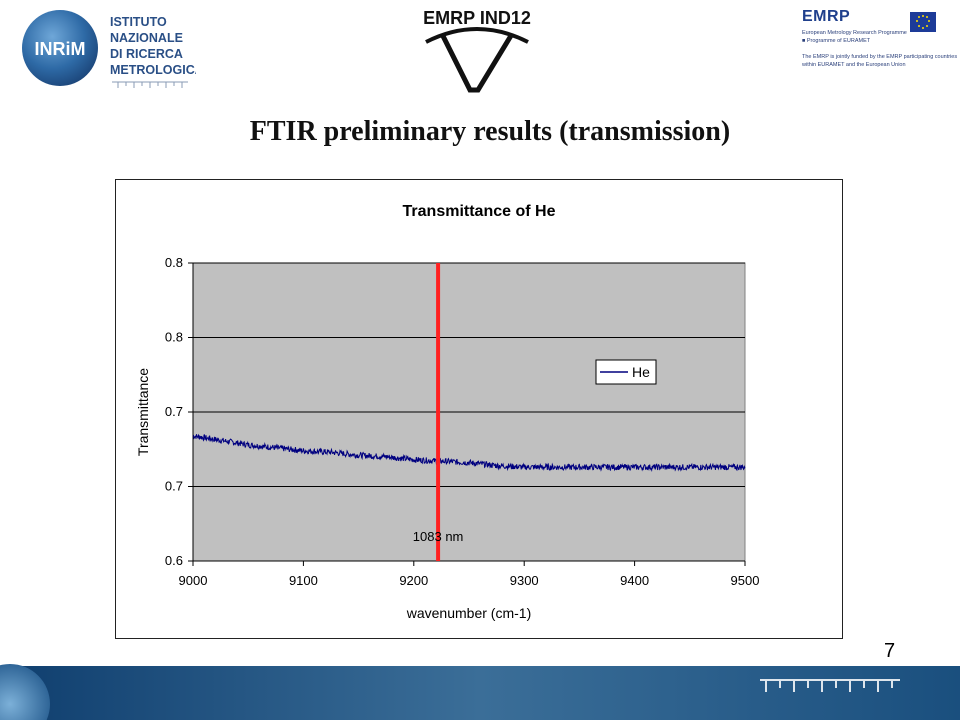  I want to click on x-tick-label: 9300, so click(524, 580).